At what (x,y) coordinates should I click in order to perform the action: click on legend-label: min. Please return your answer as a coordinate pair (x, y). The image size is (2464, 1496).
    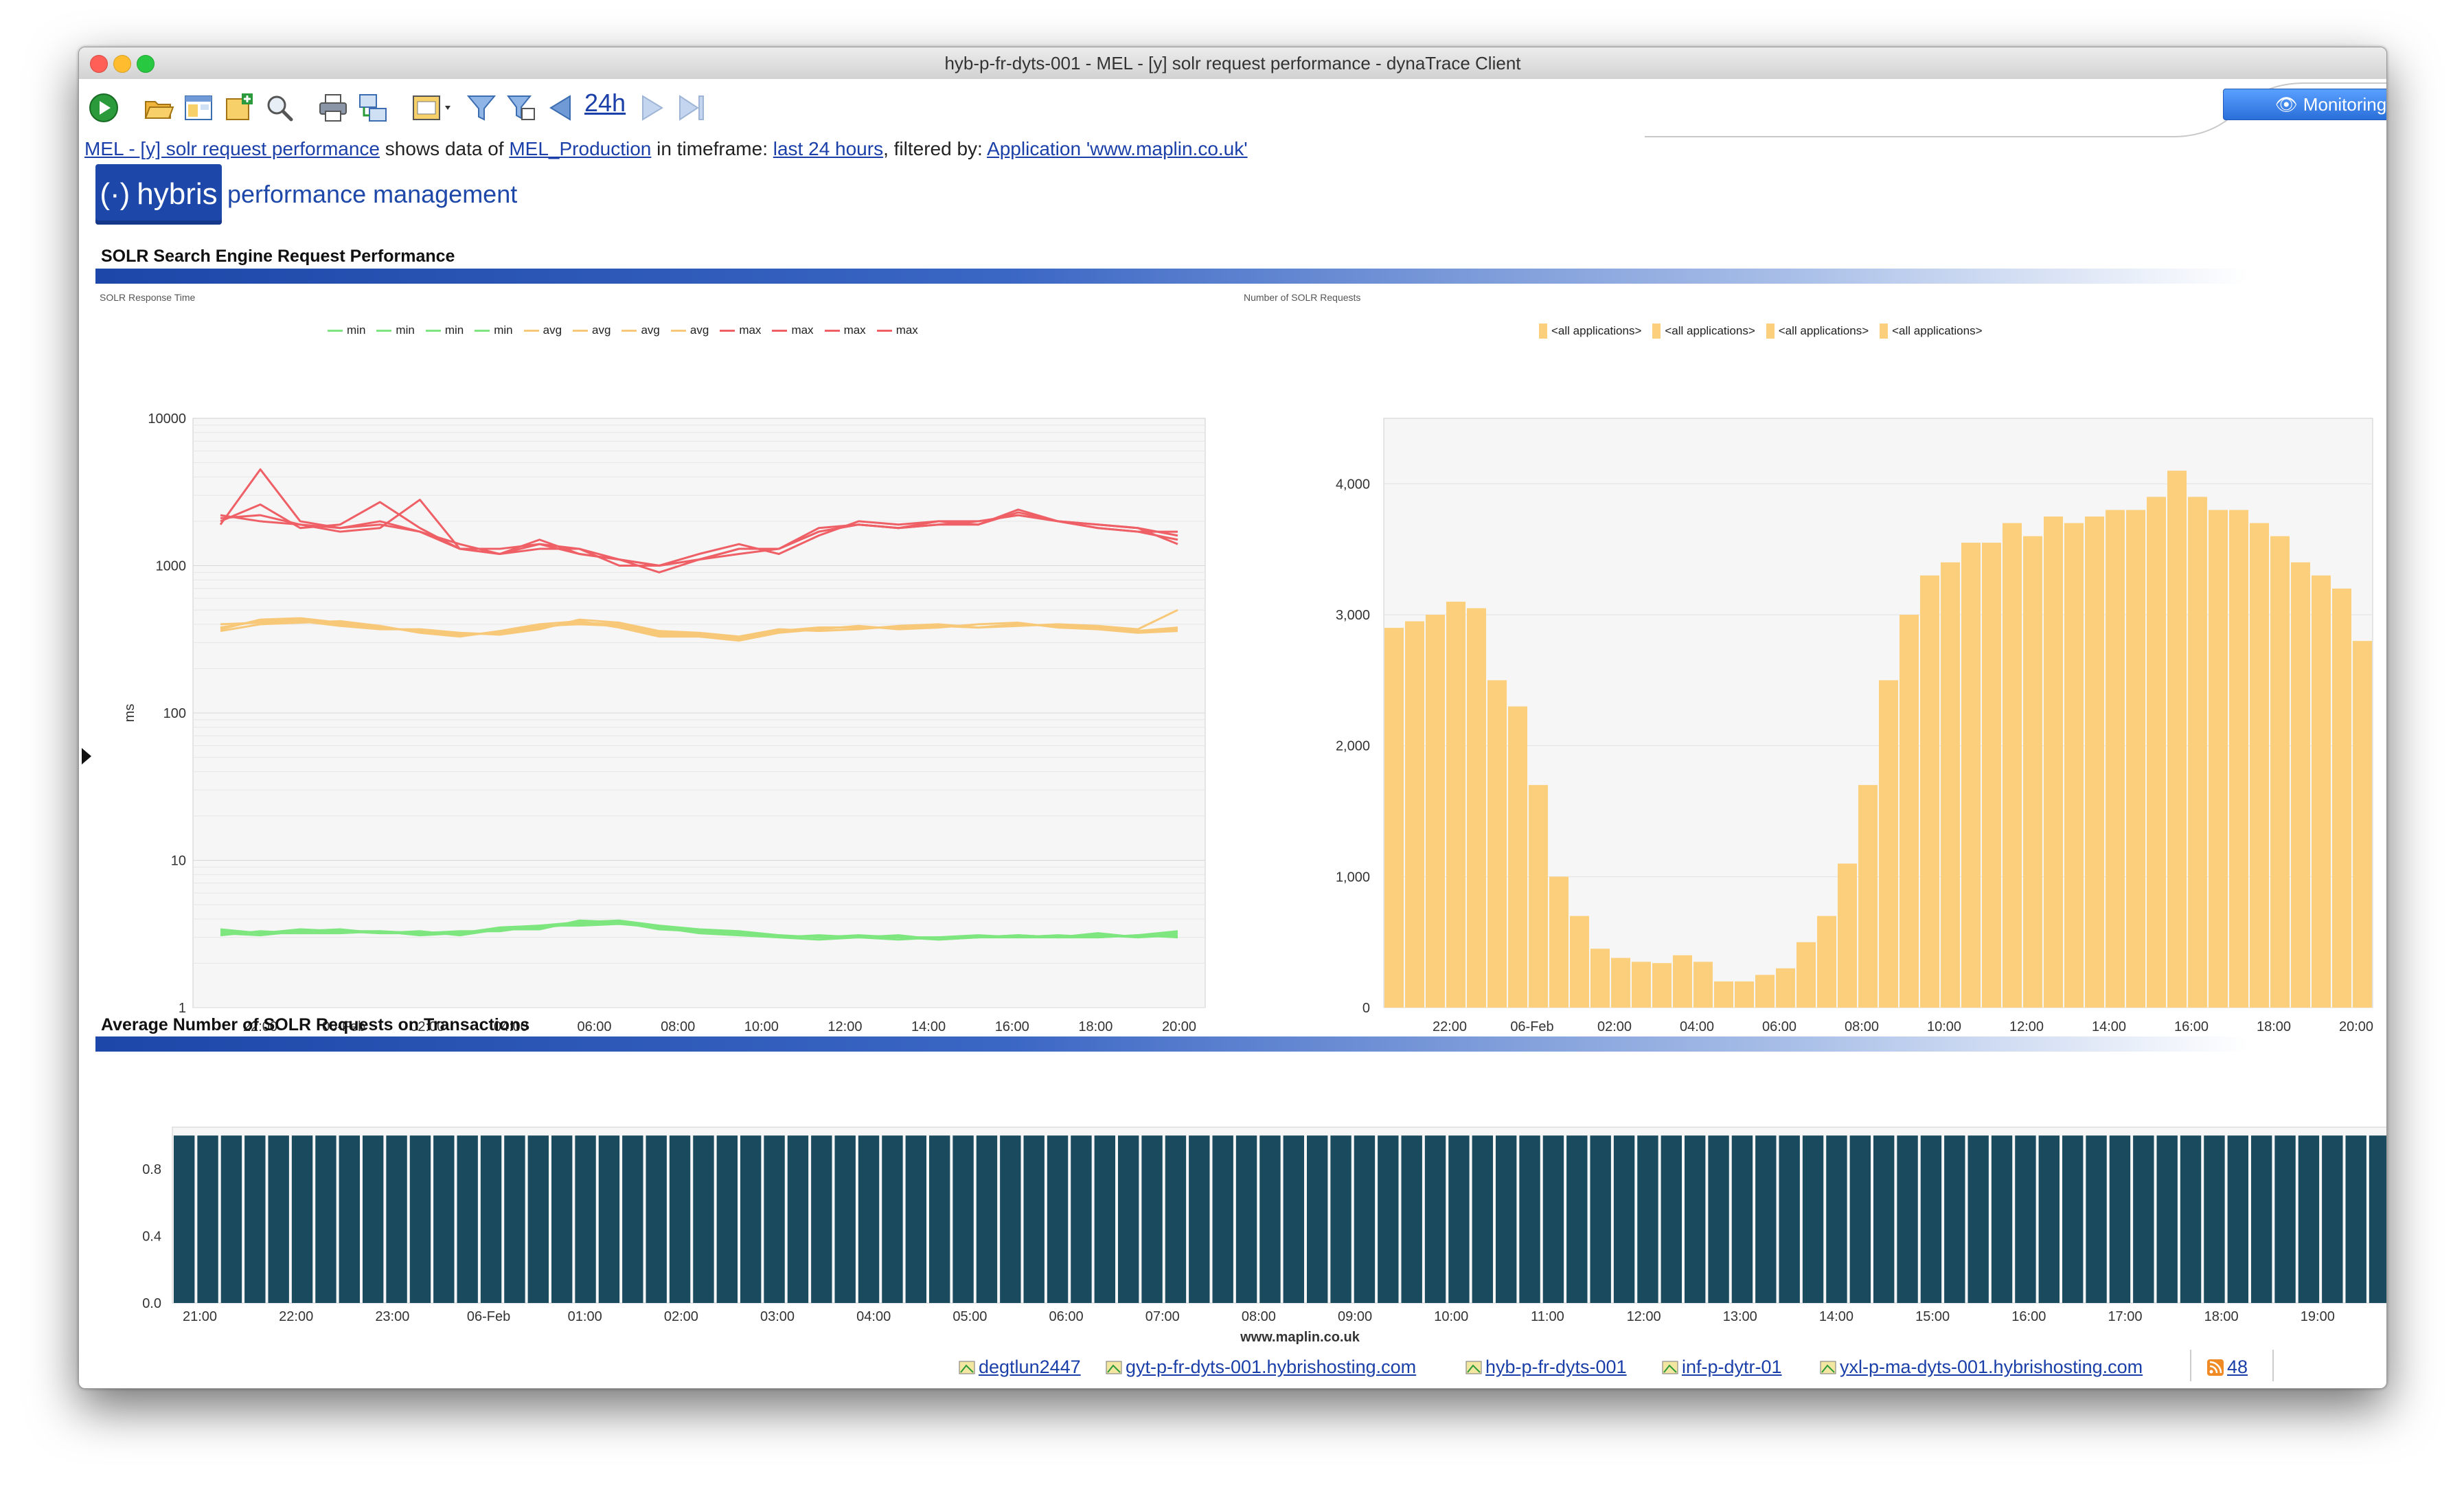
    Looking at the image, I should click on (405, 330).